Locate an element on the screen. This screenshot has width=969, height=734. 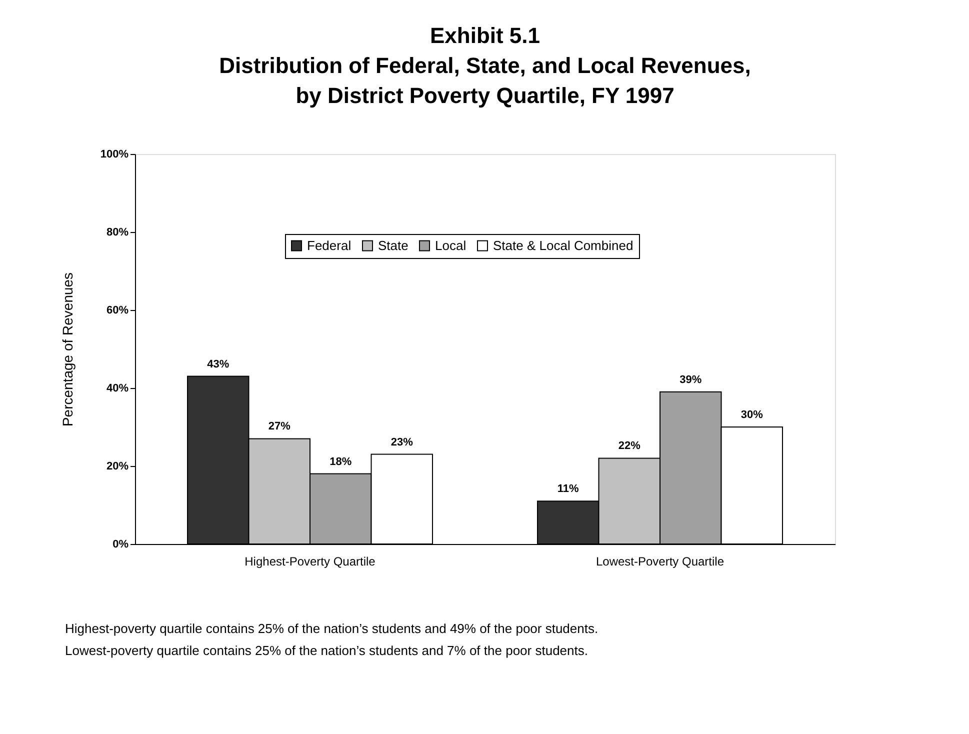
y-tick-label: 0% is located at coordinates (120, 544).